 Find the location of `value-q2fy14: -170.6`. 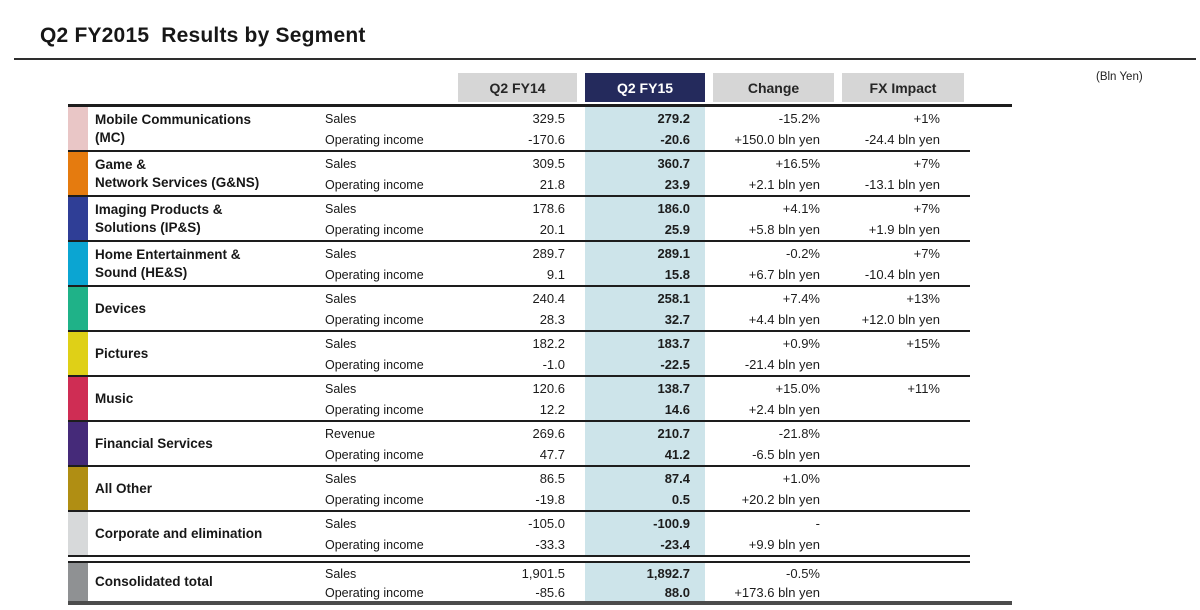

value-q2fy14: -170.6 is located at coordinates (546, 139).